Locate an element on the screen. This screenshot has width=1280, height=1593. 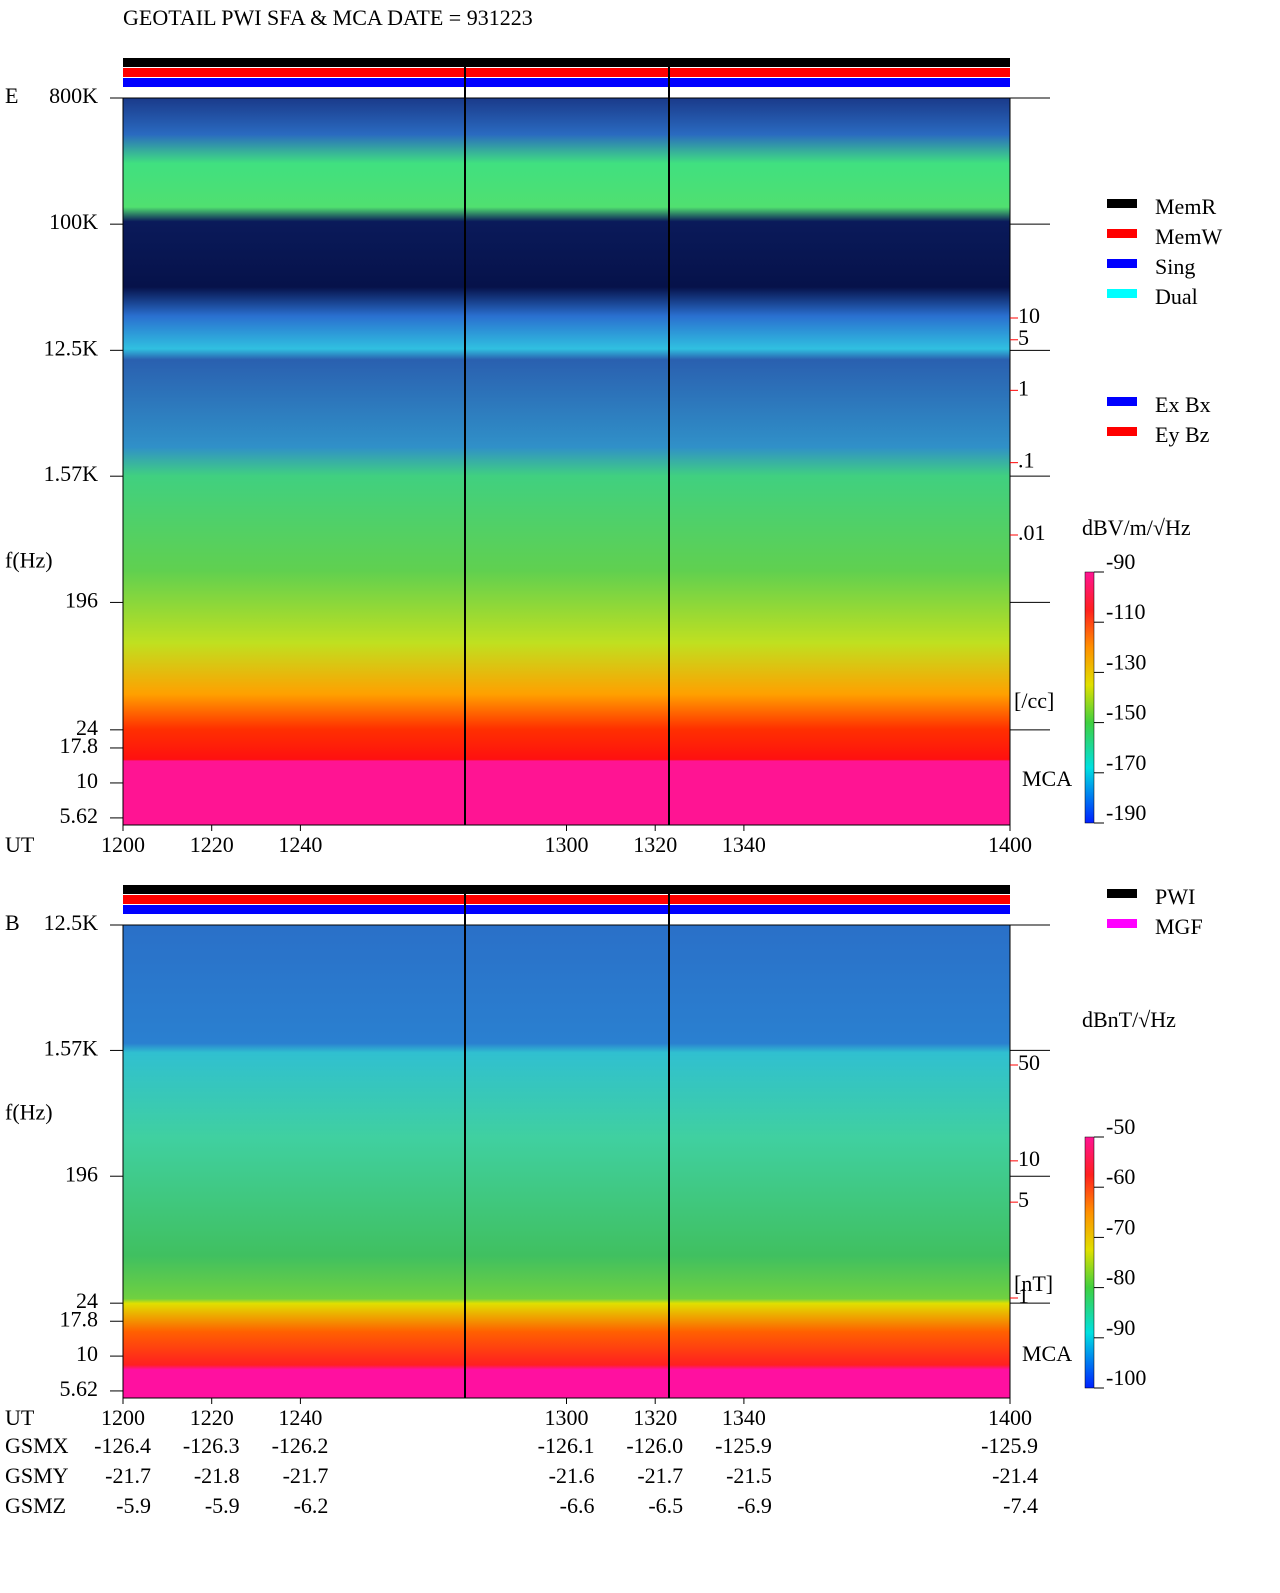
legend-label: MGF is located at coordinates (1179, 926).